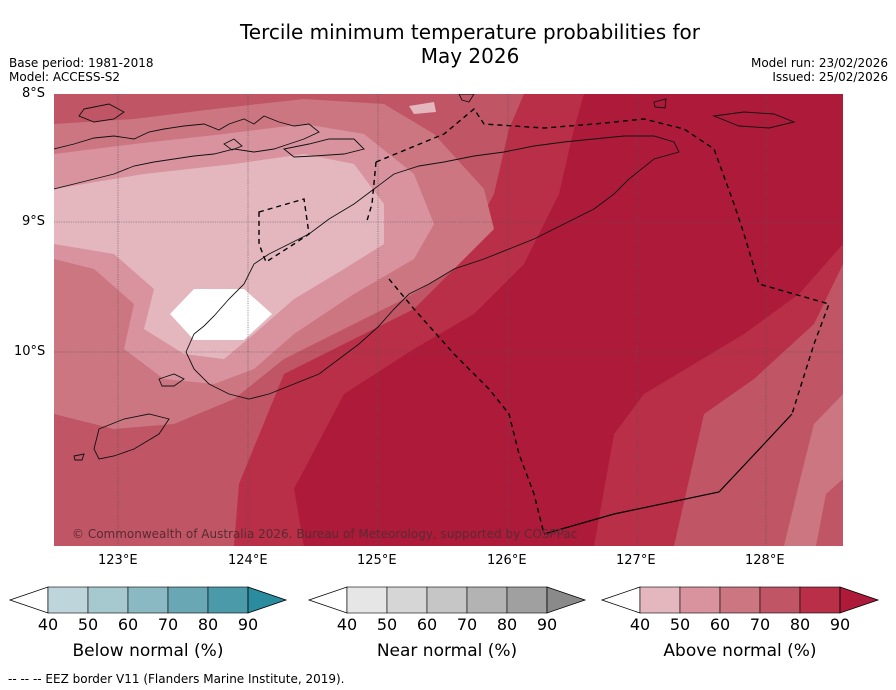 Image resolution: width=896 pixels, height=690 pixels. What do you see at coordinates (81, 63) in the screenshot?
I see `base-period-text: Base period: 1981-2018` at bounding box center [81, 63].